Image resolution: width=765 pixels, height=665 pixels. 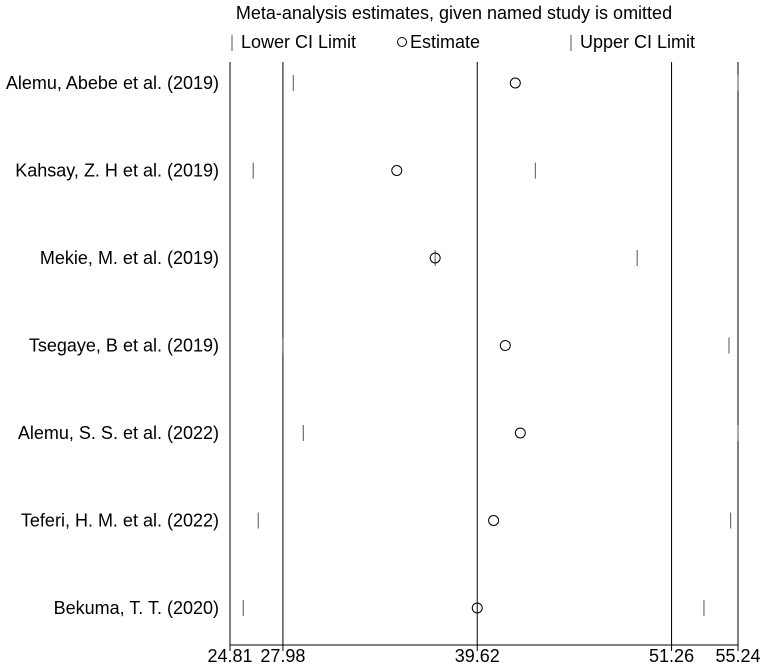 What do you see at coordinates (282, 655) in the screenshot?
I see `x-tick-label: 27.98` at bounding box center [282, 655].